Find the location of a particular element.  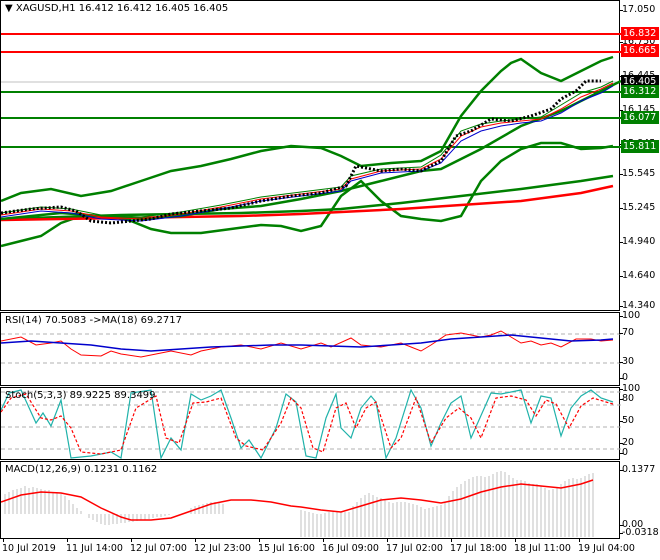

y-tick: 14.340 is located at coordinates (637, 305).